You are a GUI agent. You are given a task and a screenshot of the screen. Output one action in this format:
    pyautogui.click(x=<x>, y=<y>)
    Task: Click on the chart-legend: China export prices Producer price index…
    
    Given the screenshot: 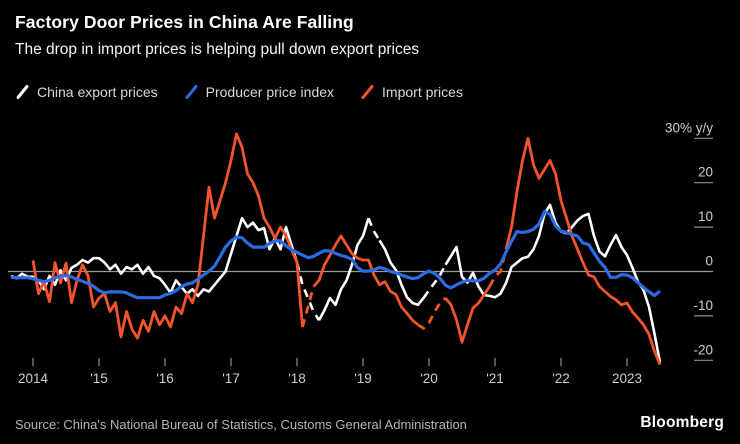 What is the action you would take?
    pyautogui.click(x=239, y=92)
    